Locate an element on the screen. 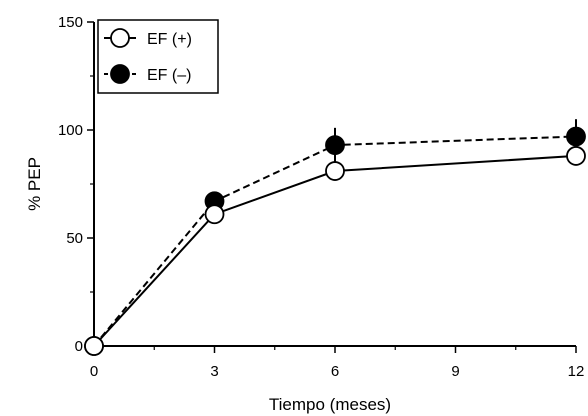 The width and height of the screenshot is (588, 416). y-tick-label: 50 is located at coordinates (74, 238).